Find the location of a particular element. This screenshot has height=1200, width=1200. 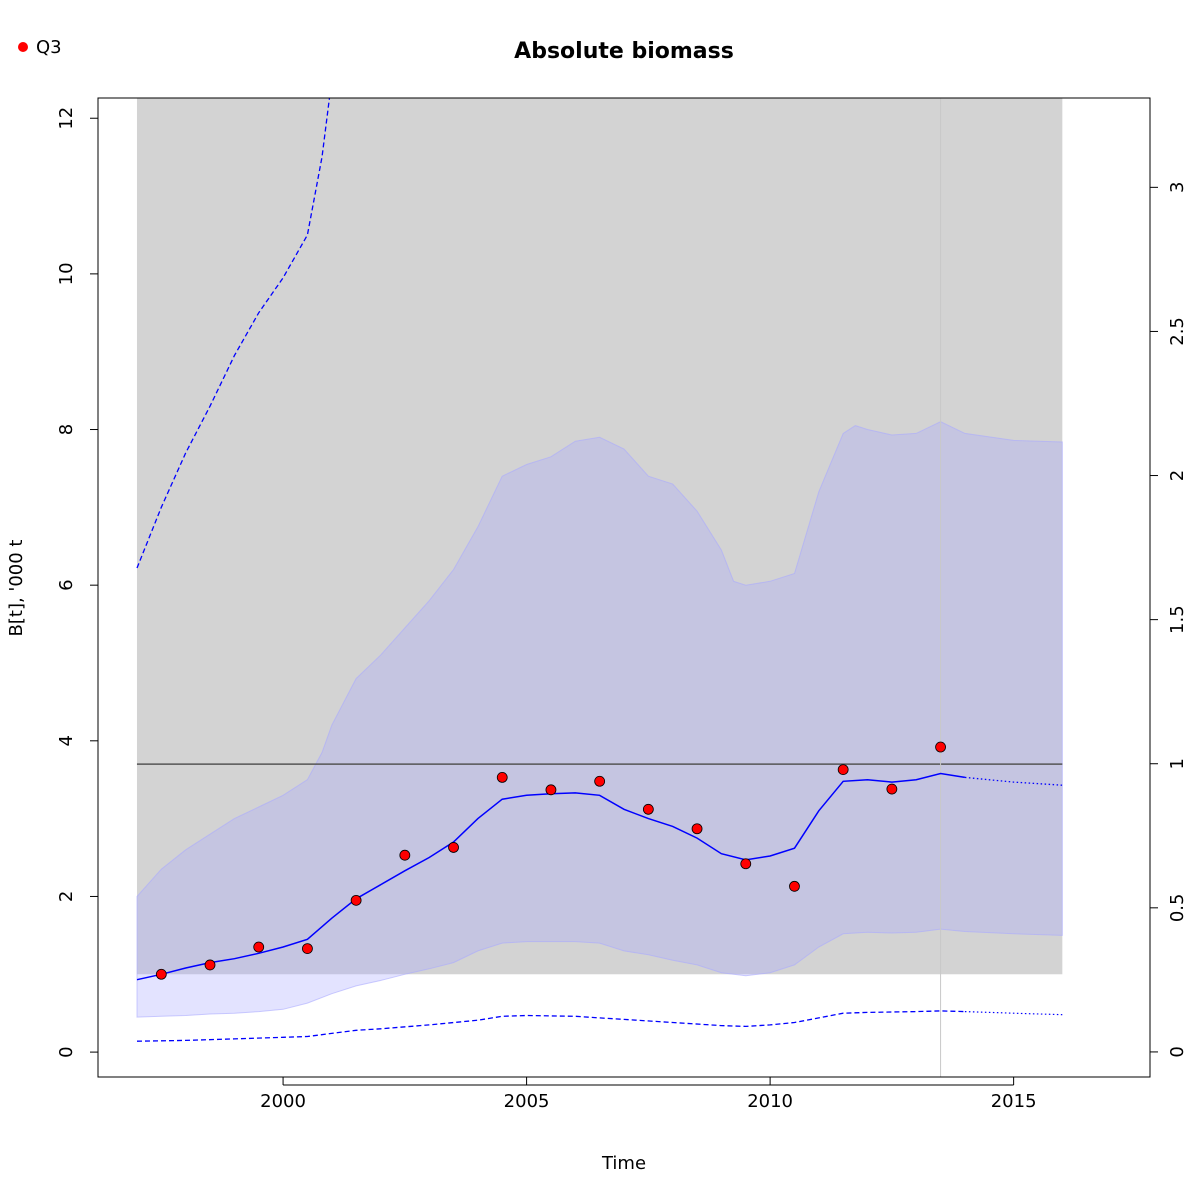

y-tick-label: 0 is located at coordinates (66, 1051).